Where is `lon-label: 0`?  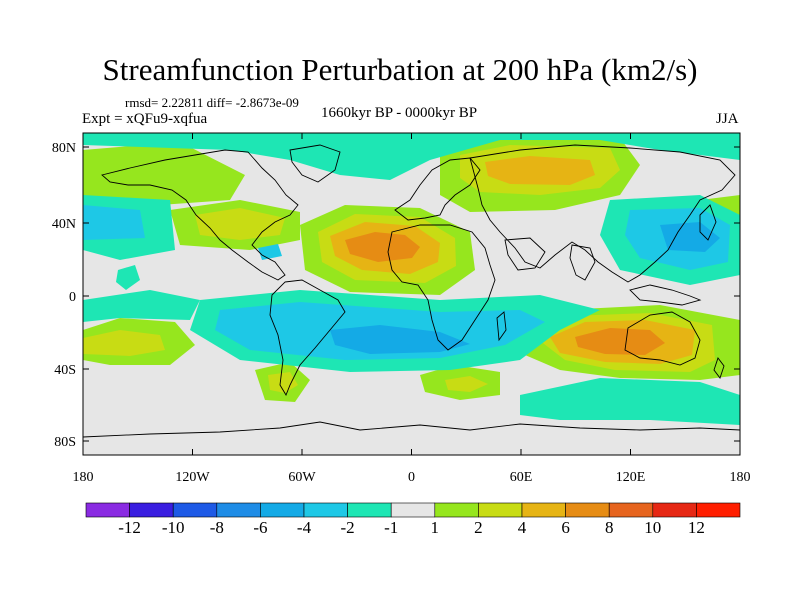
lon-label: 0 is located at coordinates (411, 477).